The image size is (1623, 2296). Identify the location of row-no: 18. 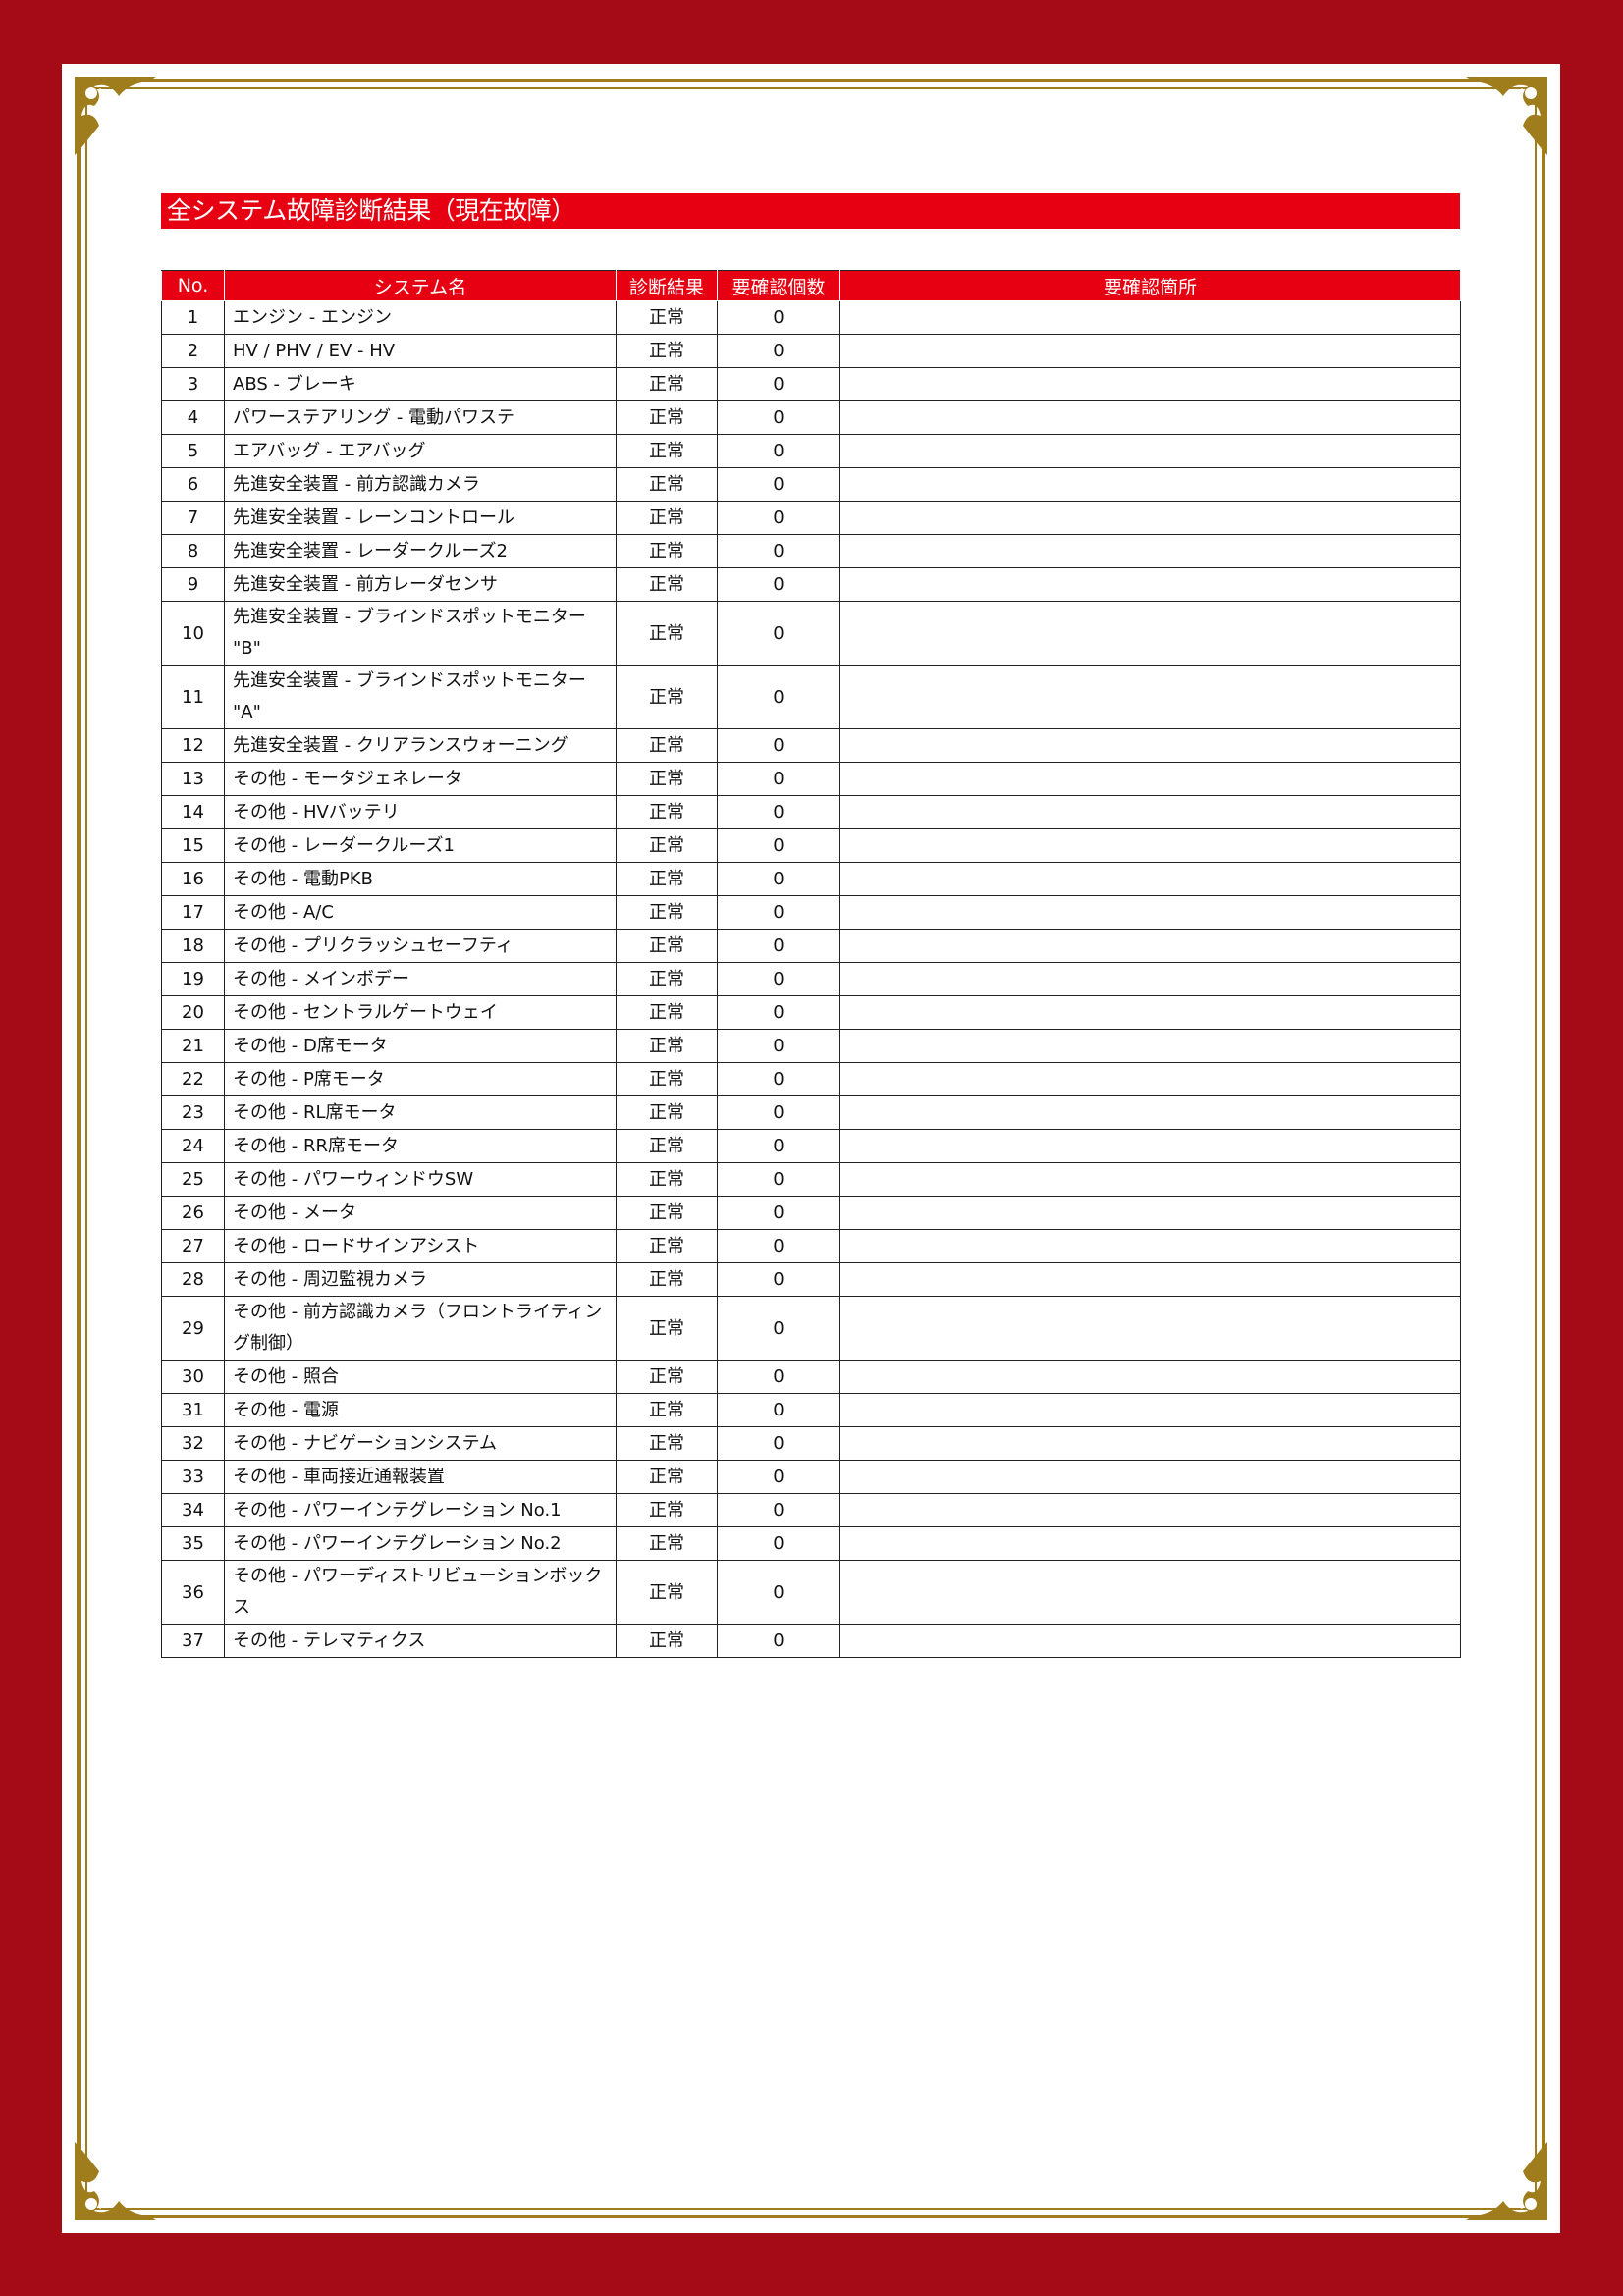
(193, 946).